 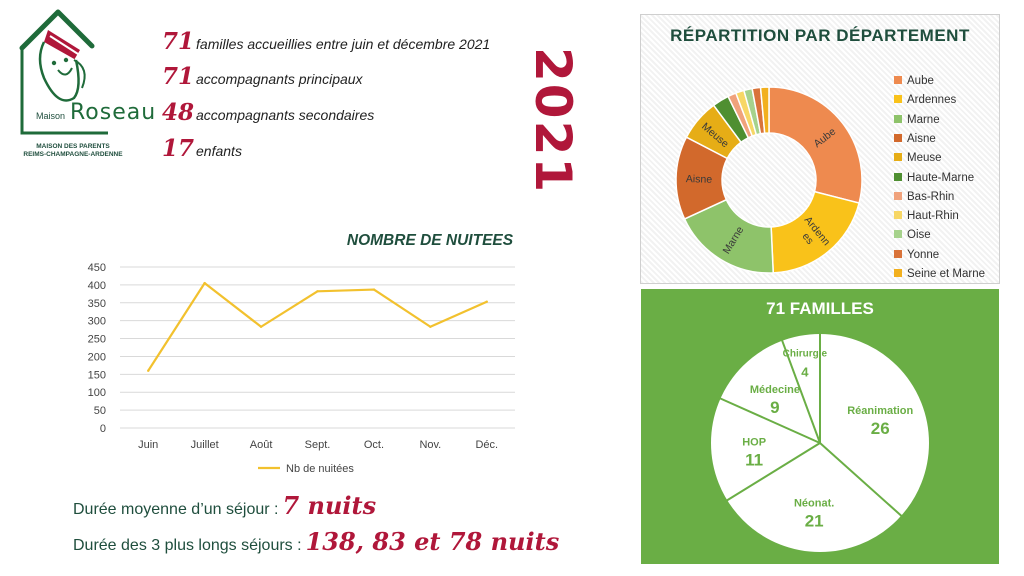 I want to click on x-tick-label: Juin, so click(x=148, y=445).